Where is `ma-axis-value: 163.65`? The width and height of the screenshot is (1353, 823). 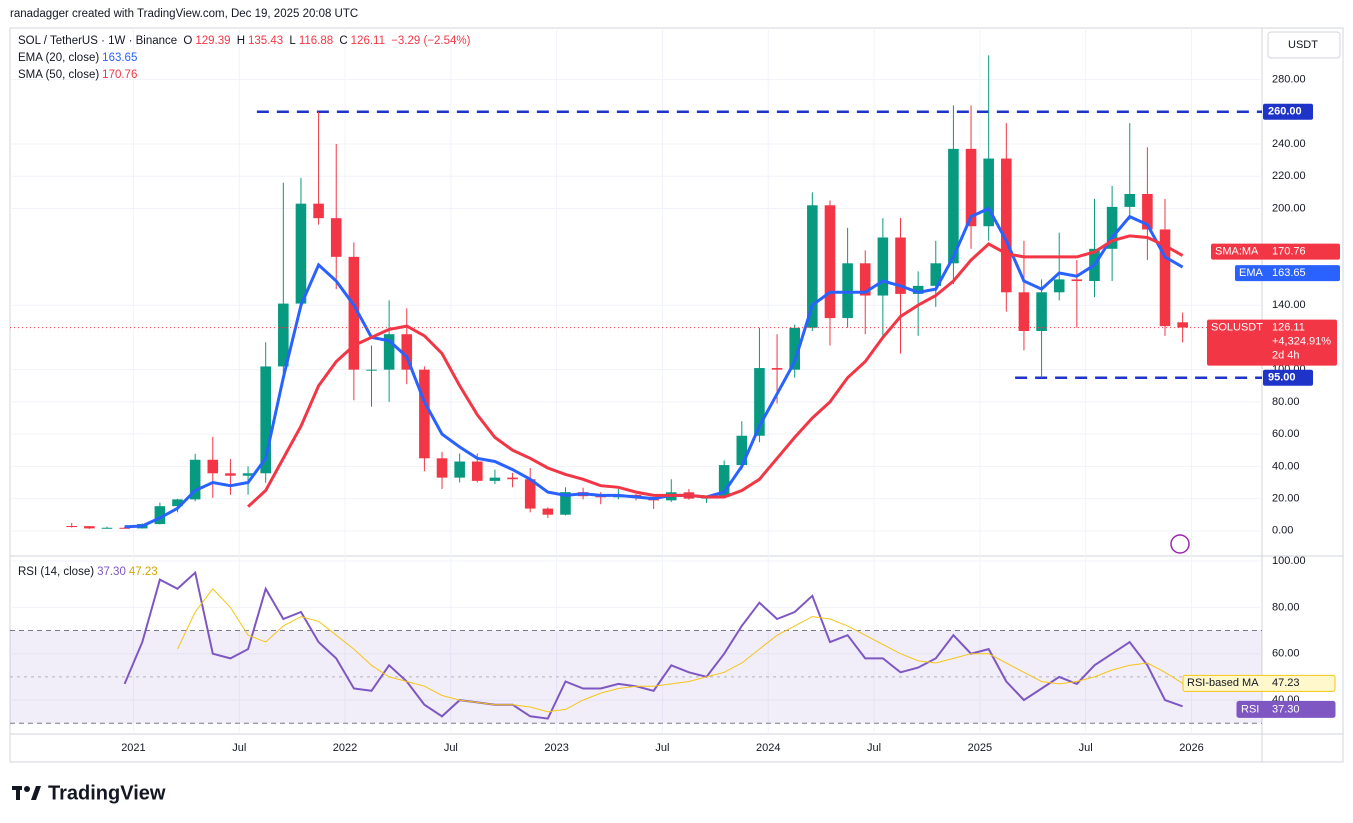 ma-axis-value: 163.65 is located at coordinates (1289, 273).